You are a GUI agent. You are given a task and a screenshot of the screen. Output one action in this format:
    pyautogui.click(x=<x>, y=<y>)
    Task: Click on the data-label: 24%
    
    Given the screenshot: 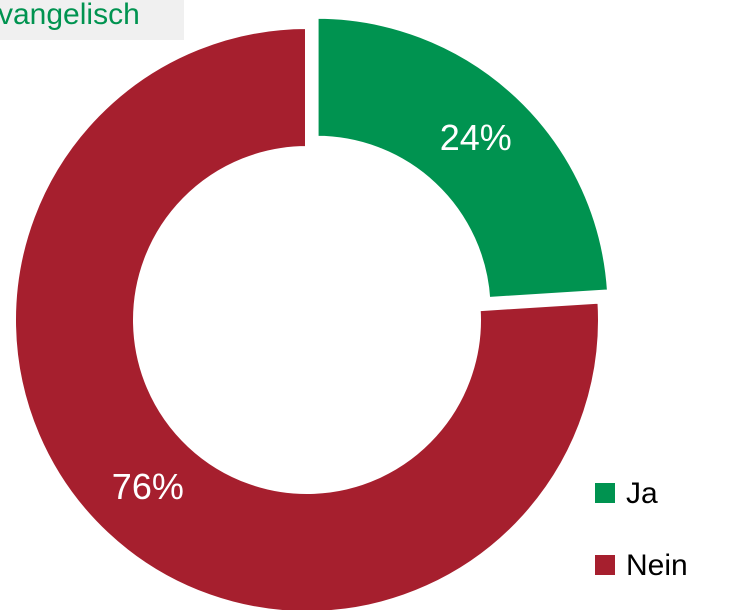 What is the action you would take?
    pyautogui.click(x=476, y=137)
    